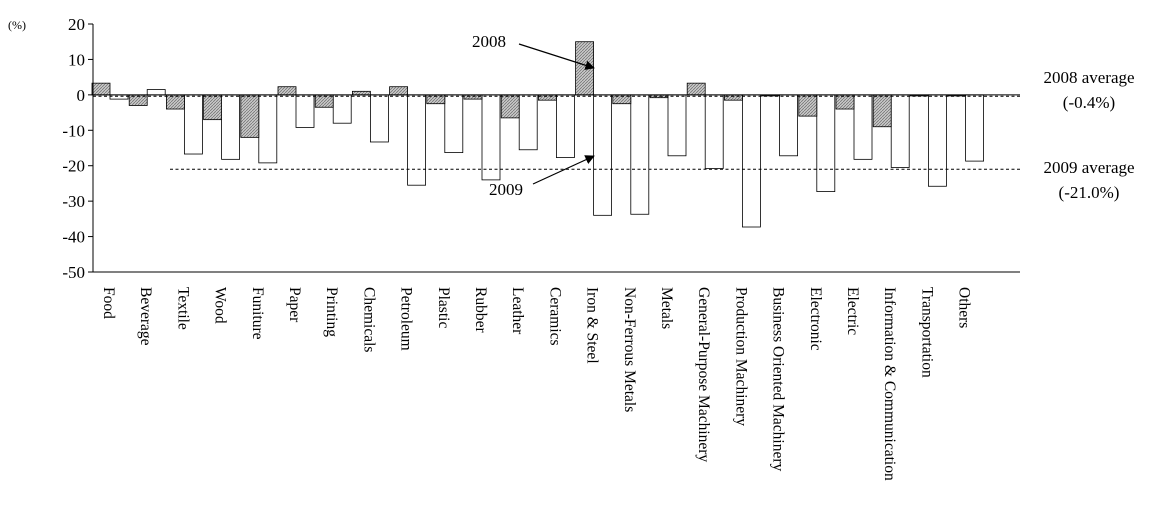  I want to click on x-tick-label-4: Funiture, so click(257, 313).